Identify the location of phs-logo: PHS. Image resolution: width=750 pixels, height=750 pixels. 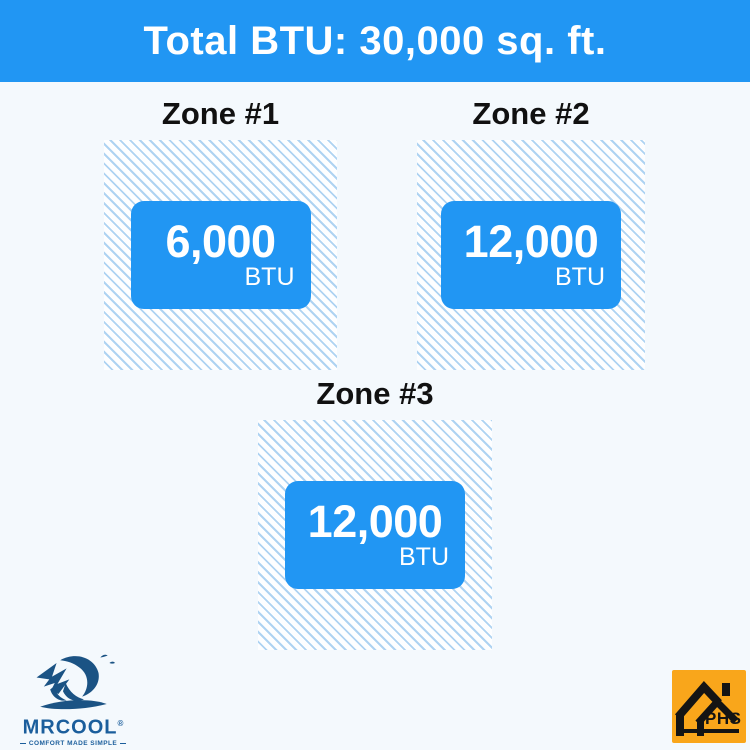
(709, 706).